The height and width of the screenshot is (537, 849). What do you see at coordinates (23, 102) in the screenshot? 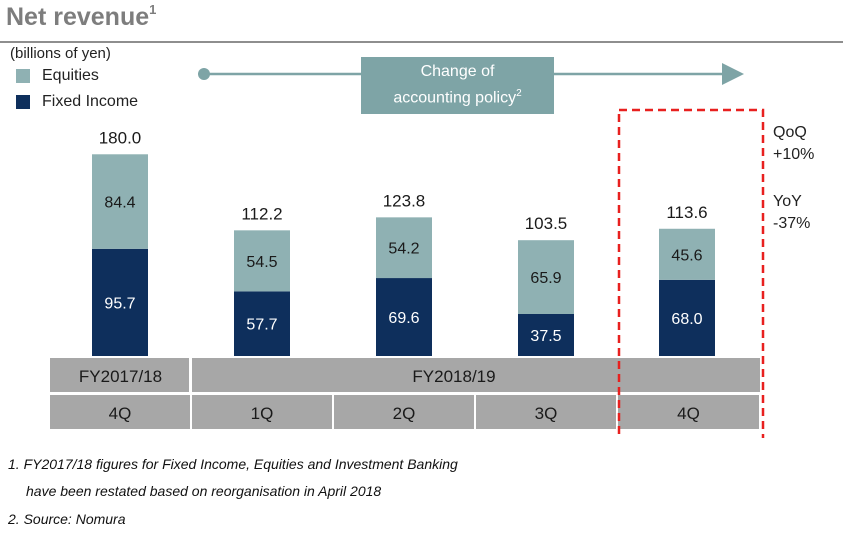
I see `legend-swatch-fixed-income` at bounding box center [23, 102].